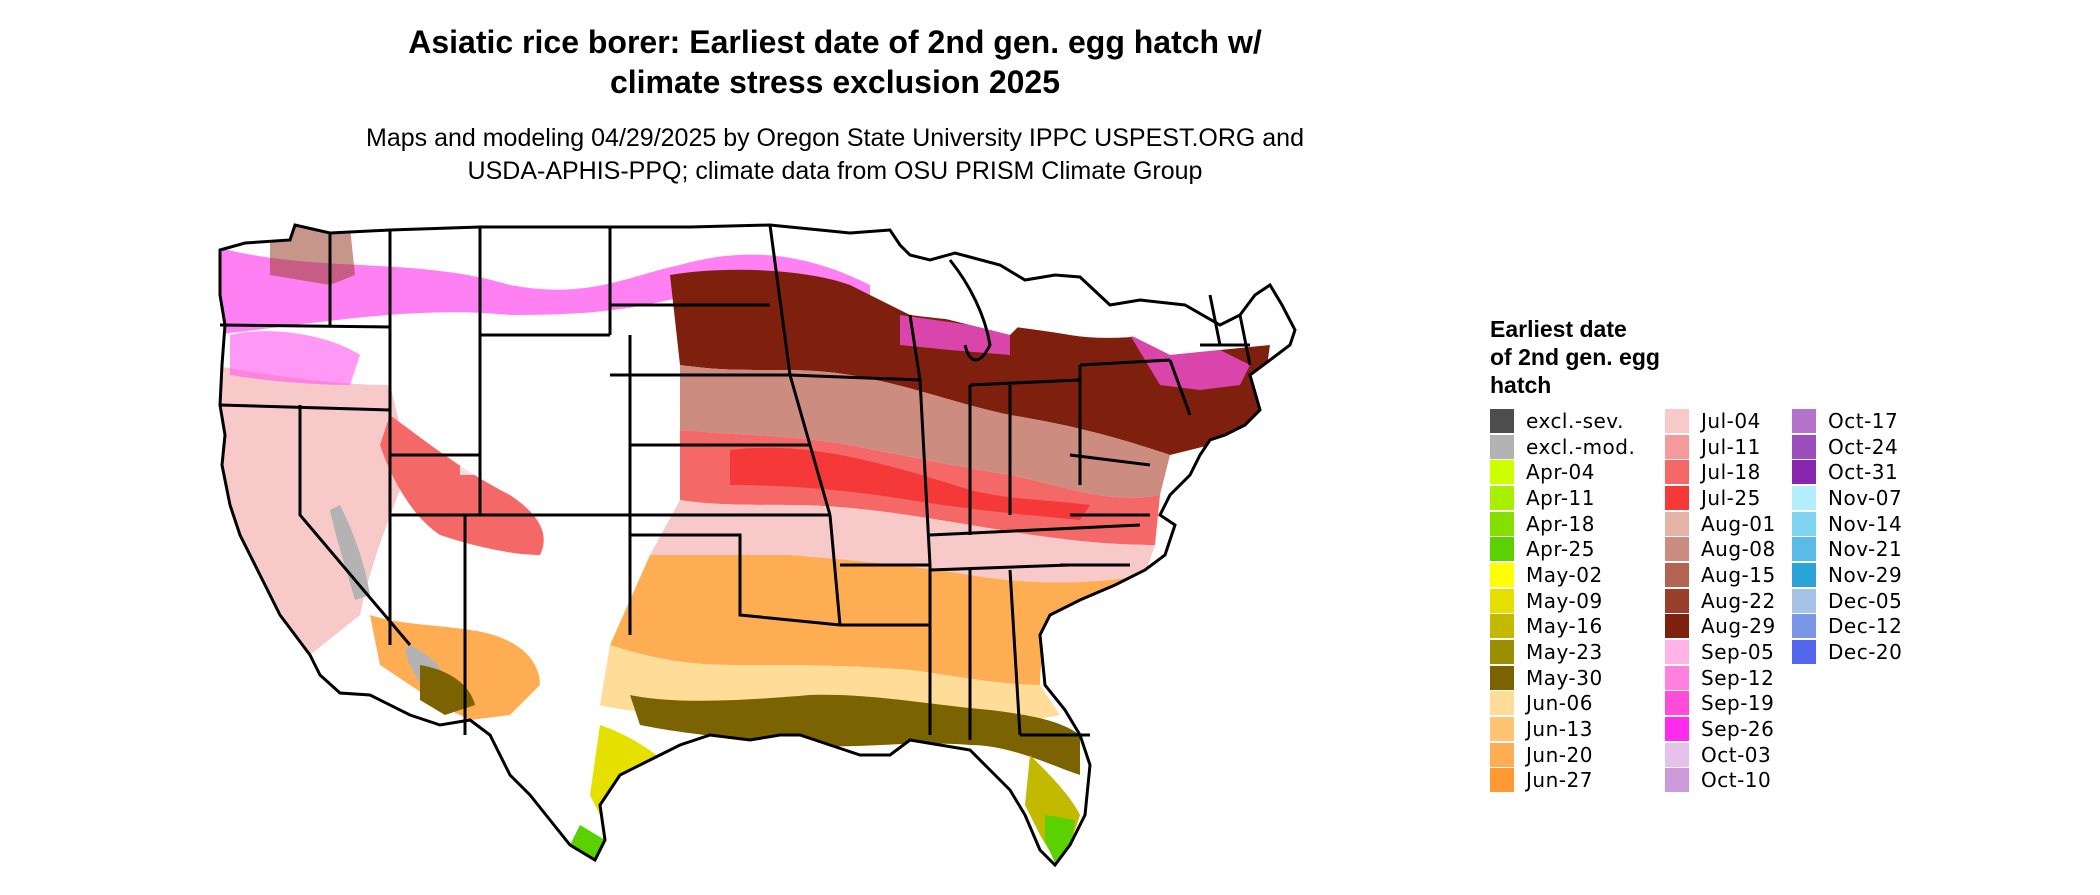  I want to click on legend-label: excl.-mod., so click(1581, 446).